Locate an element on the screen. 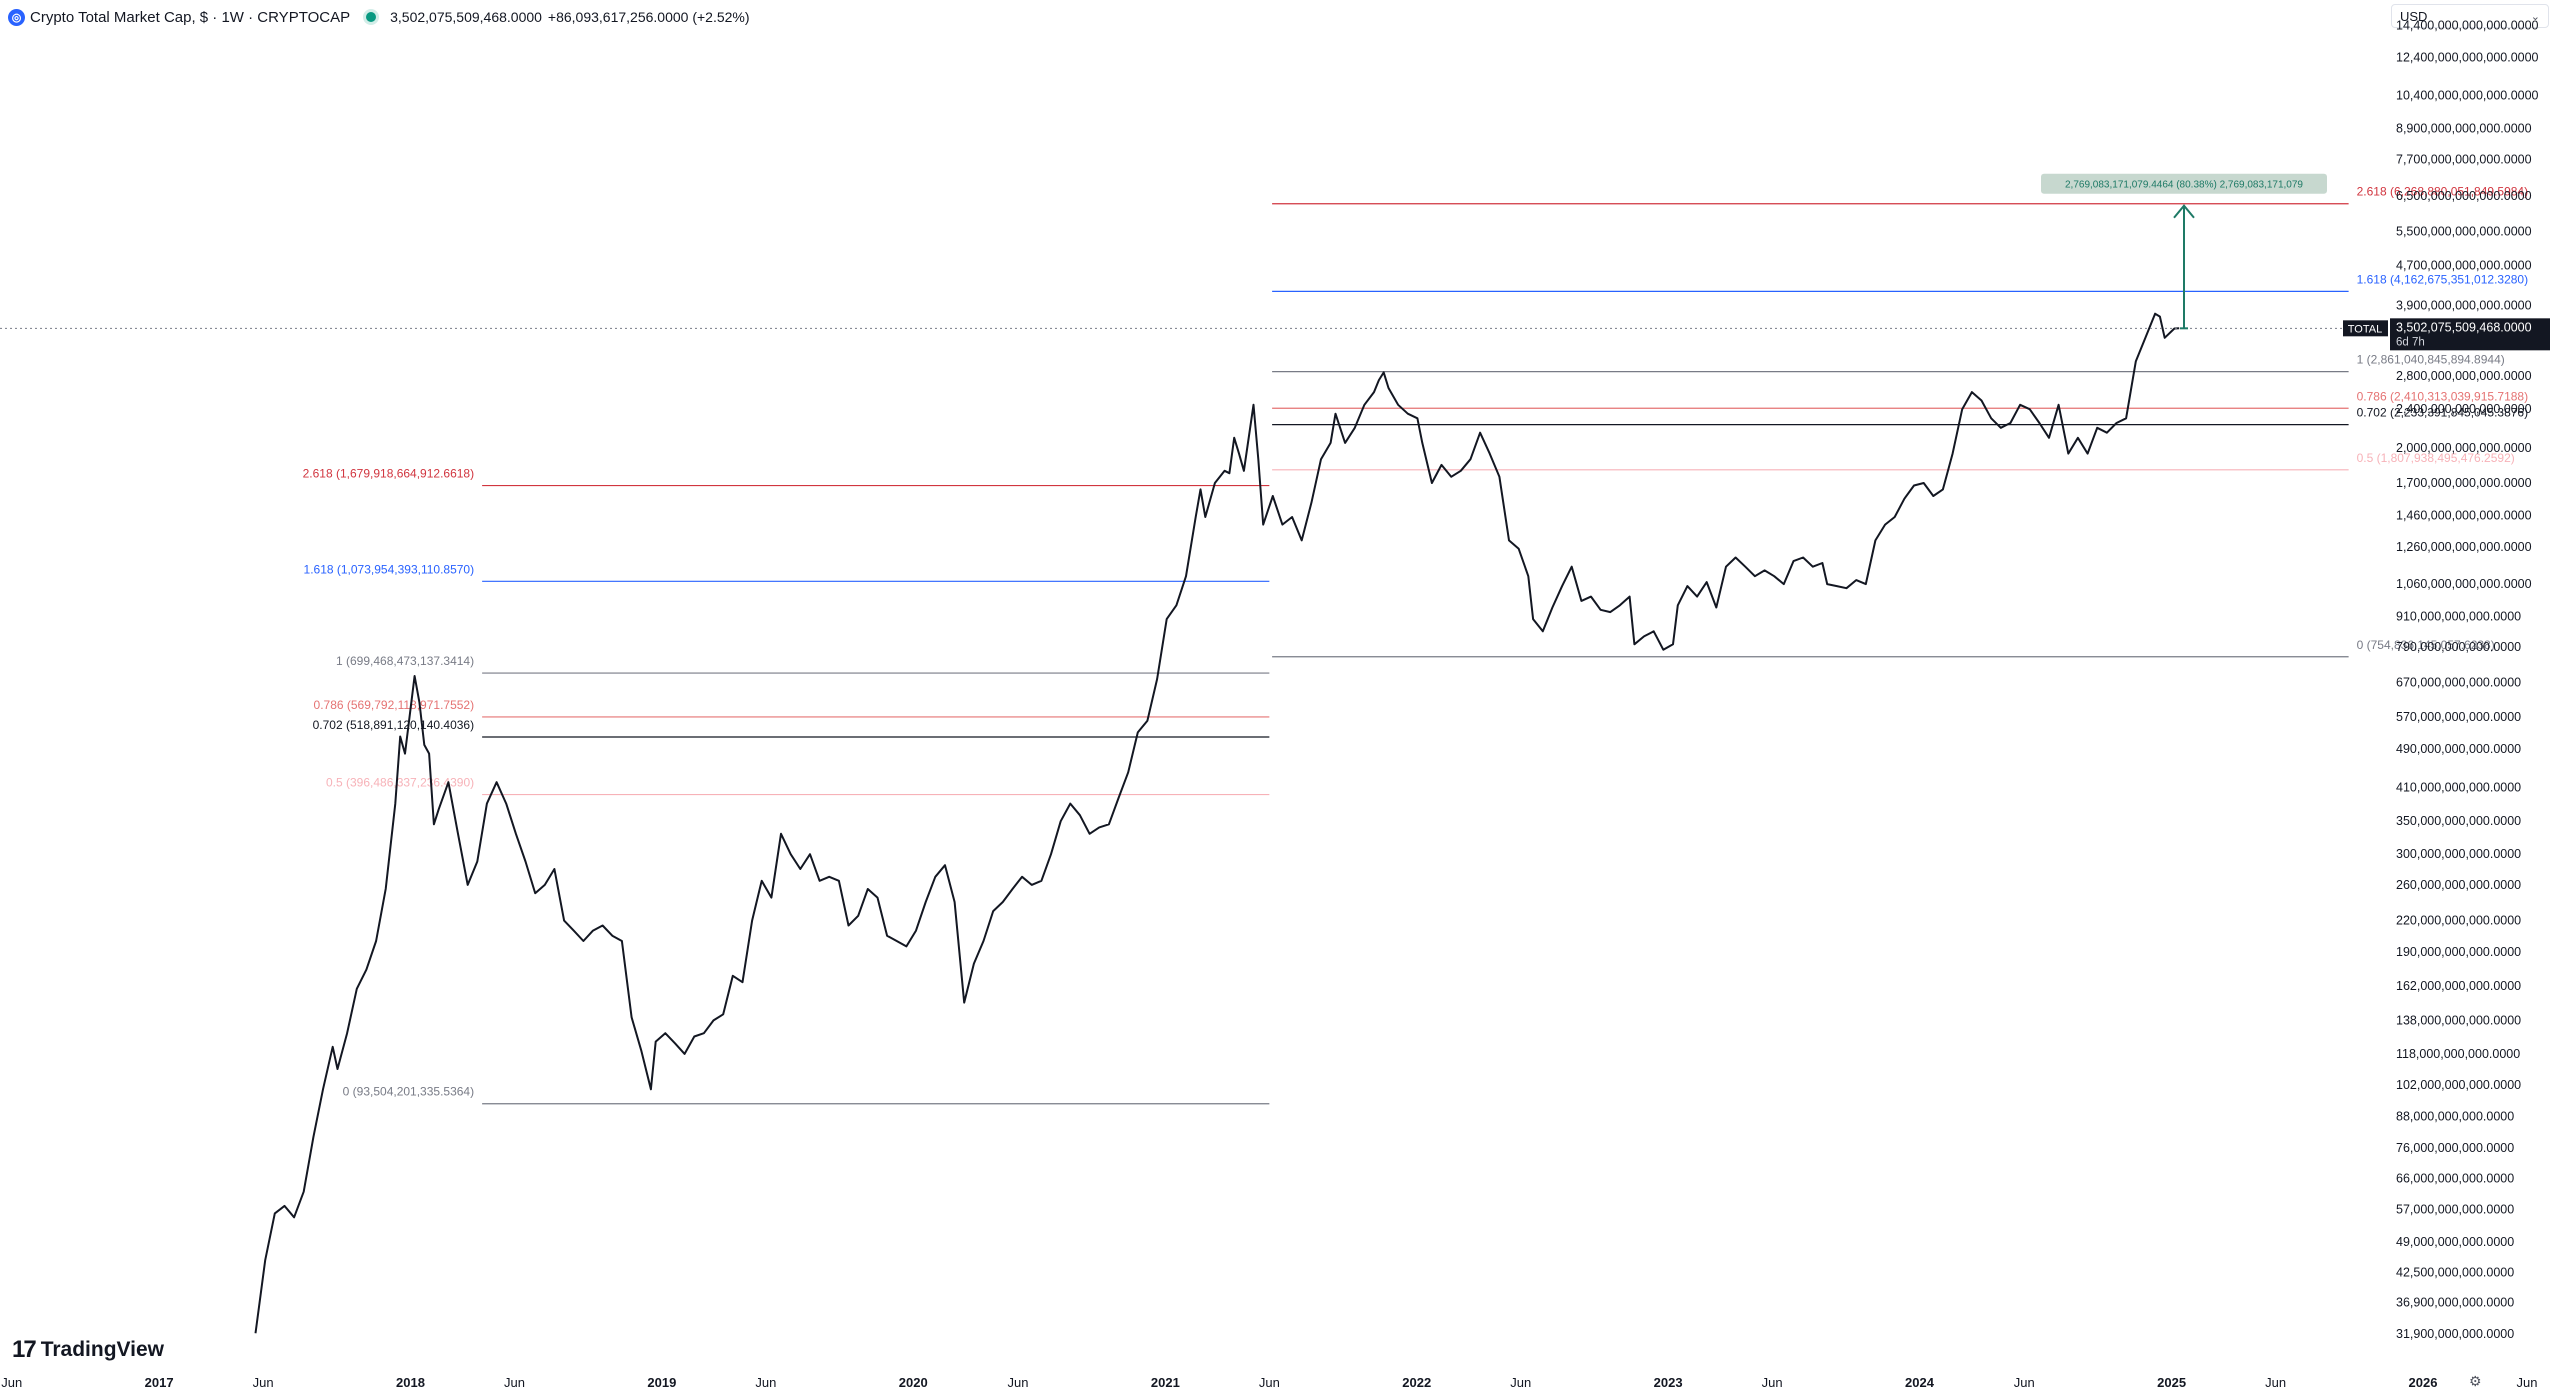 The width and height of the screenshot is (2560, 1394). price-axis-label: 1,460,000,000,000.0000 is located at coordinates (2464, 516).